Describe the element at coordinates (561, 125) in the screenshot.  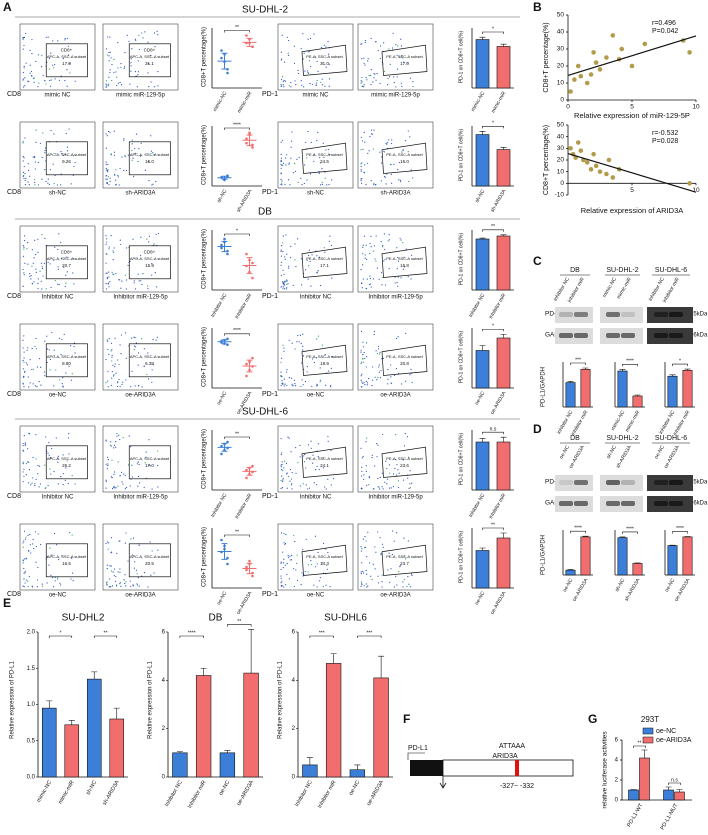
I see `y-tick-label: 50` at that location.